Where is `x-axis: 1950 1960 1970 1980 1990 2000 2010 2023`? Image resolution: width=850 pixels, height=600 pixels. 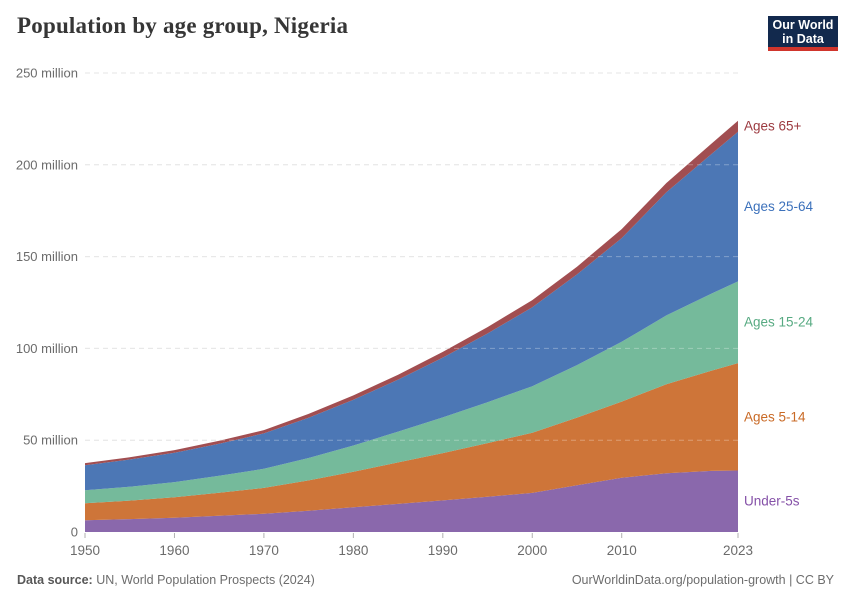 x-axis: 1950 1960 1970 1980 1990 2000 2010 2023 is located at coordinates (411, 545).